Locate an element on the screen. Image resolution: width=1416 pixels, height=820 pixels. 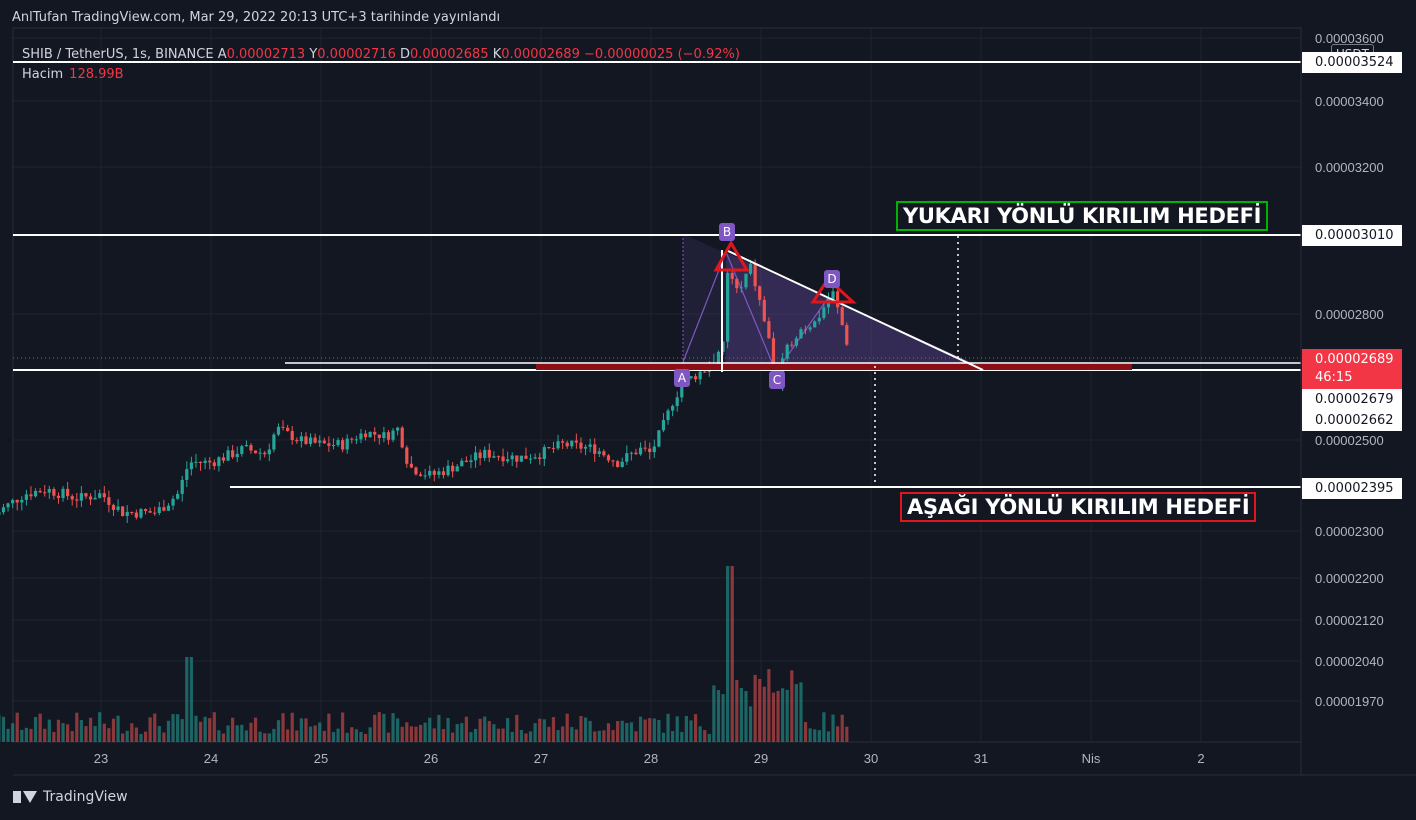
pattern-point-b: B is located at coordinates (727, 232).